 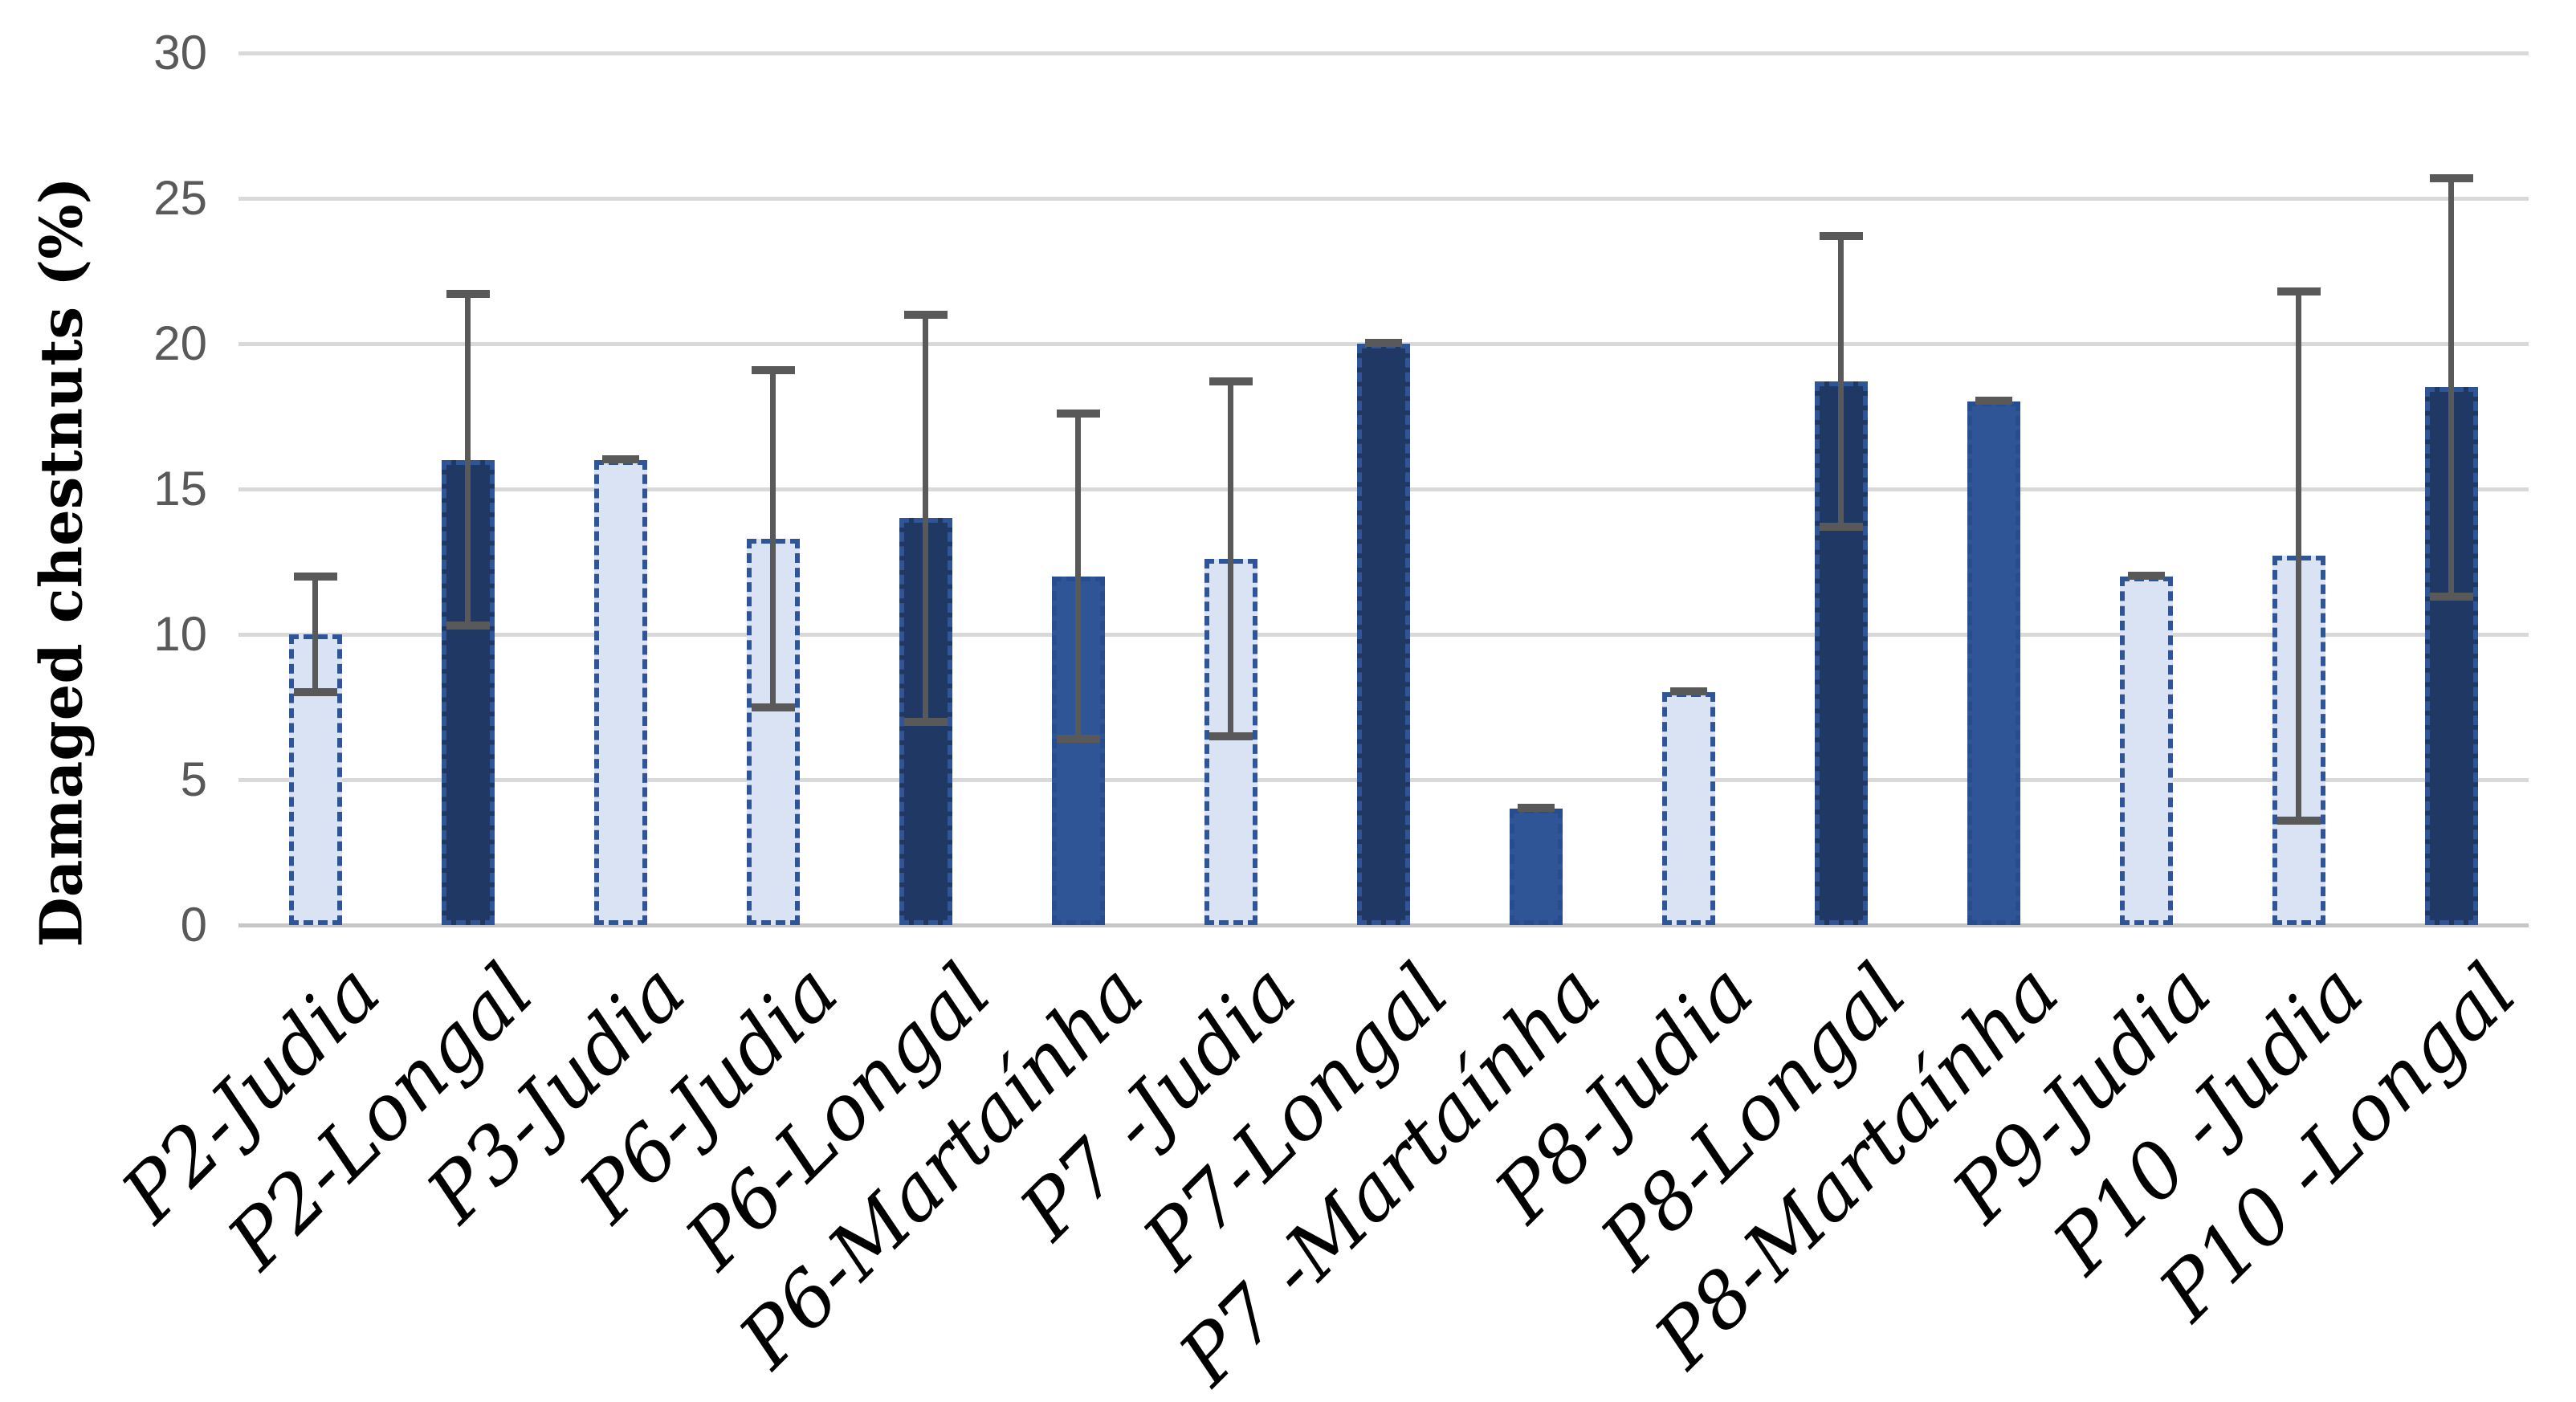 What do you see at coordinates (925, 314) in the screenshot?
I see `error-cap-high-P6-Longal` at bounding box center [925, 314].